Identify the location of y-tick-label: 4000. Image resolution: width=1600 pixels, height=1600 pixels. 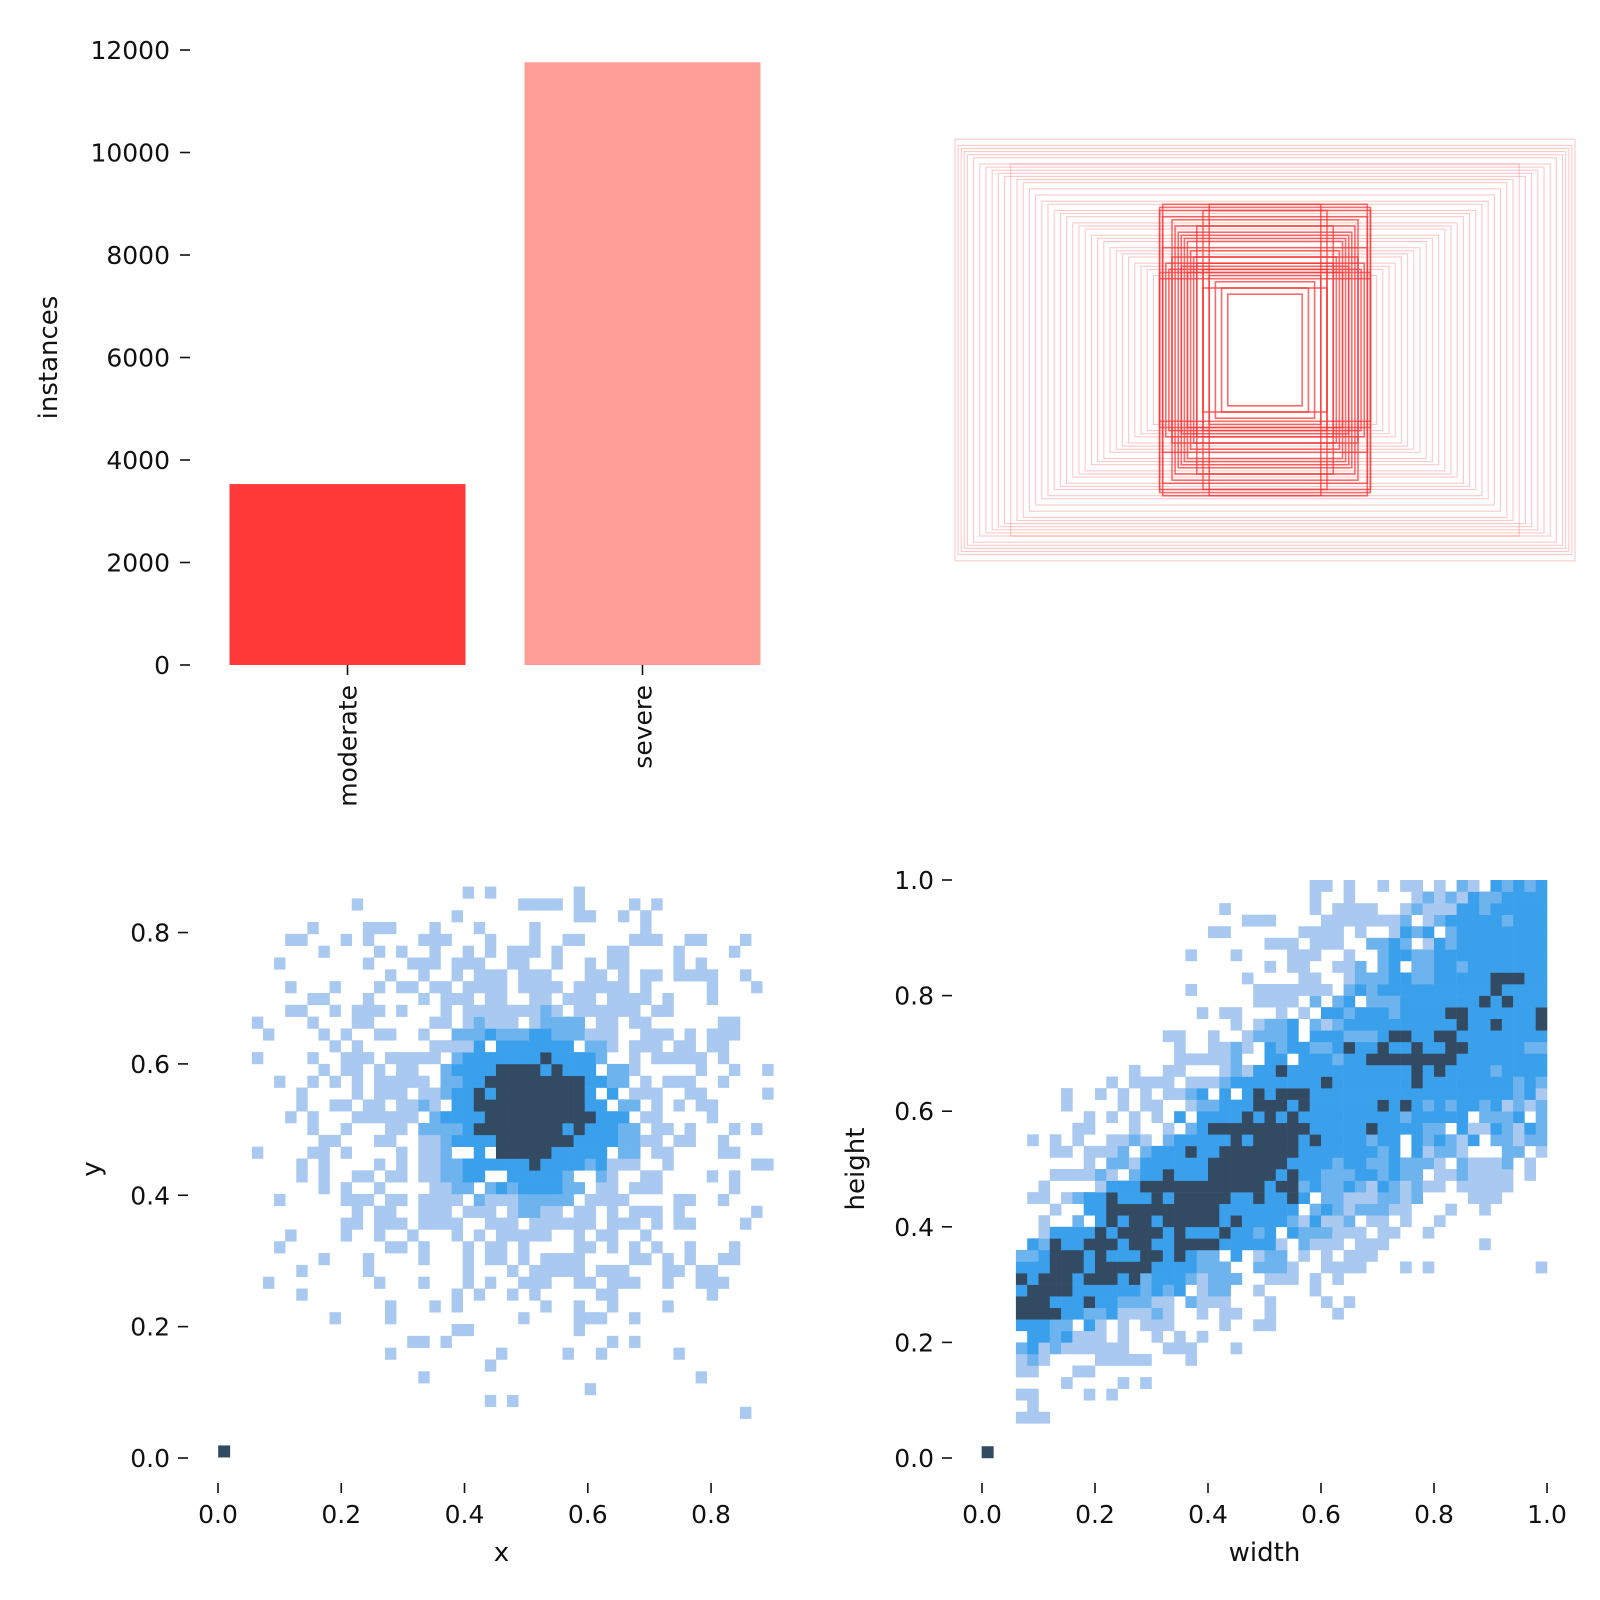
(138, 460).